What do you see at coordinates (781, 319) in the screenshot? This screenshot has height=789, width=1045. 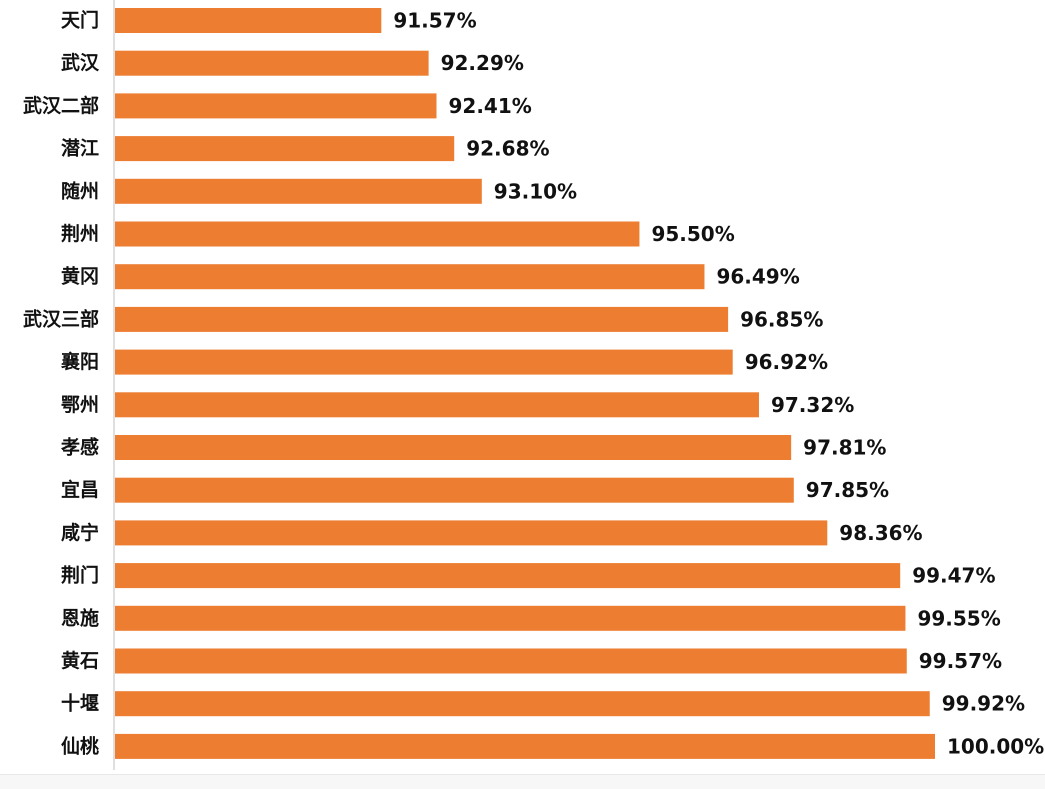 I see `value-label: 96.85%` at bounding box center [781, 319].